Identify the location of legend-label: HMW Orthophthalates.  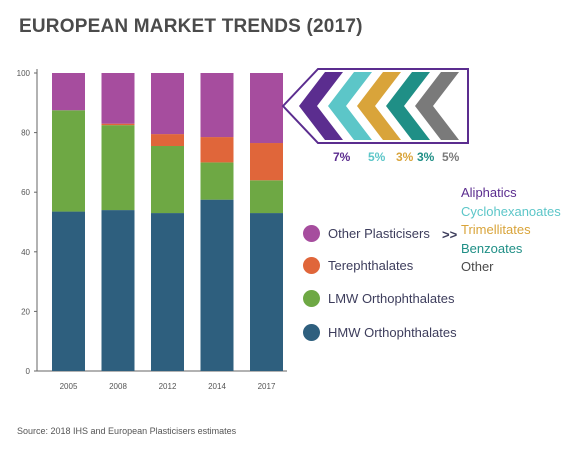
(392, 332).